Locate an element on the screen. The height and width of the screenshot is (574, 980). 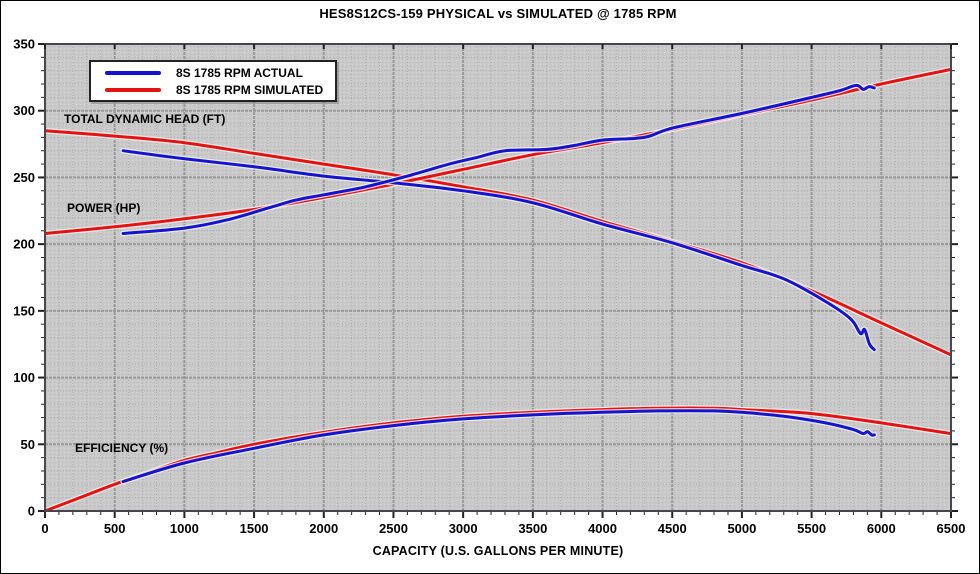
y-tick-label: 350 is located at coordinates (24, 44).